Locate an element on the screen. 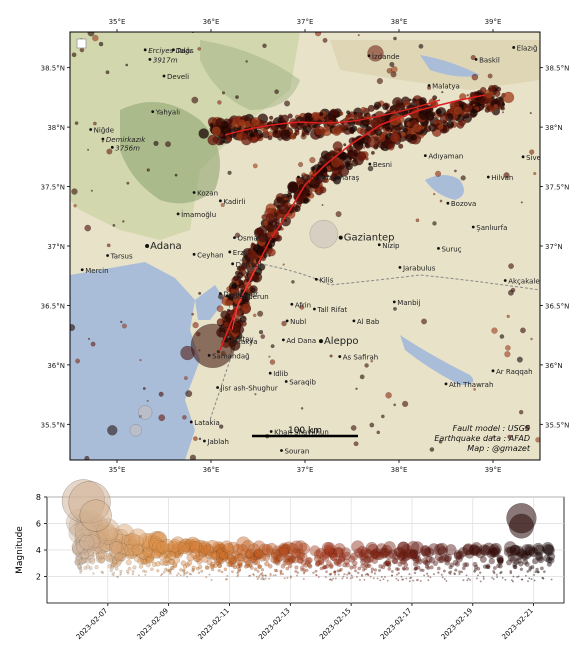 The height and width of the screenshot is (672, 588). city-label: Talas is located at coordinates (184, 51).